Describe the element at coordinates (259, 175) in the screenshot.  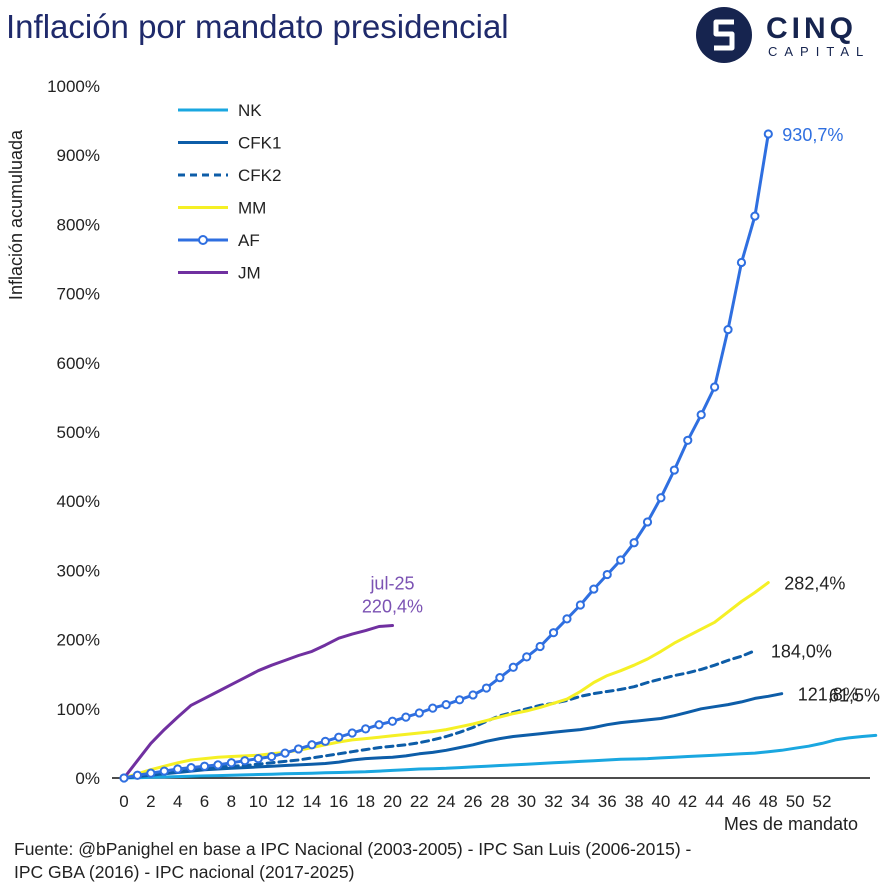
I see `legend-label-cfk2: CFK2` at that location.